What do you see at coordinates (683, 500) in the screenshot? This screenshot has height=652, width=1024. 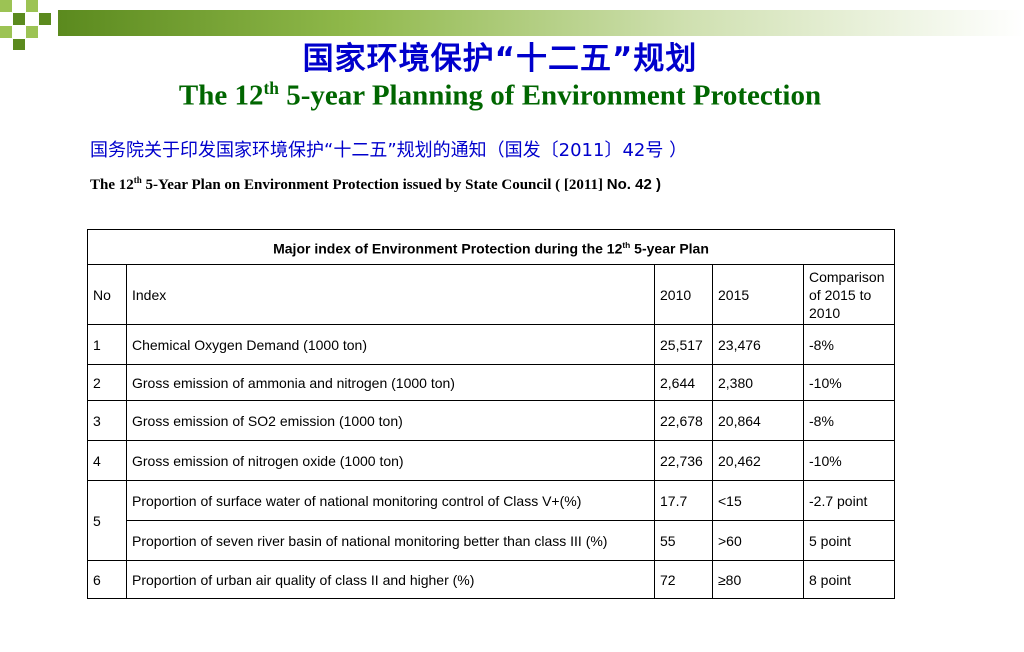 I see `row-2010: 17.7` at bounding box center [683, 500].